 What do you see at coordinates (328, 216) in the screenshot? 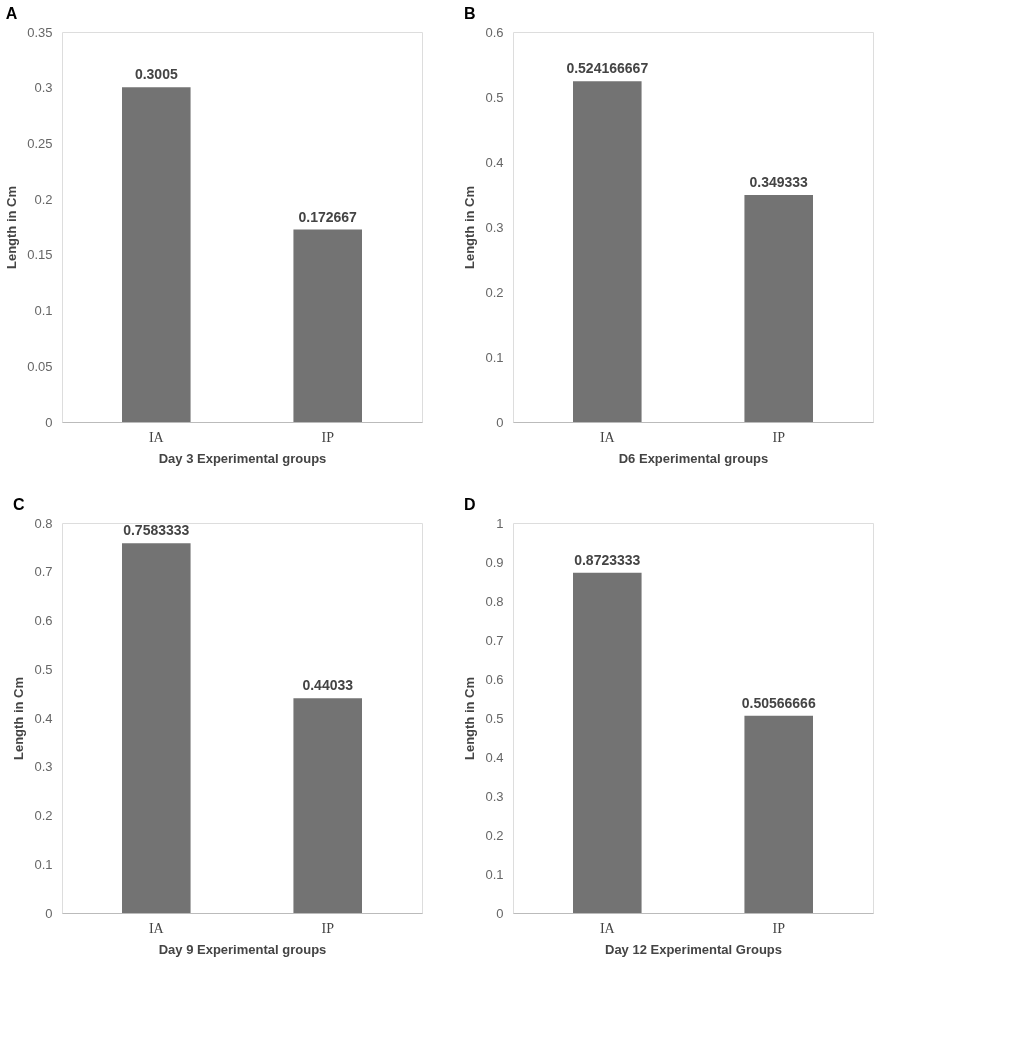
I see `data-label: 0.172667` at bounding box center [328, 216].